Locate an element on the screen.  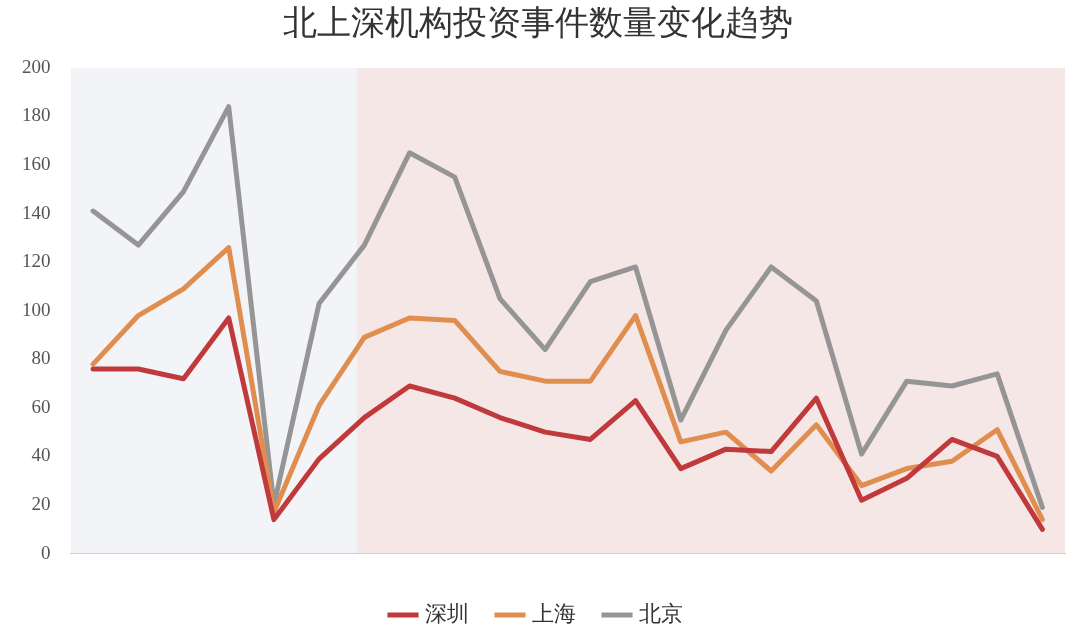
y-tick-label: 80 is located at coordinates (41, 358).